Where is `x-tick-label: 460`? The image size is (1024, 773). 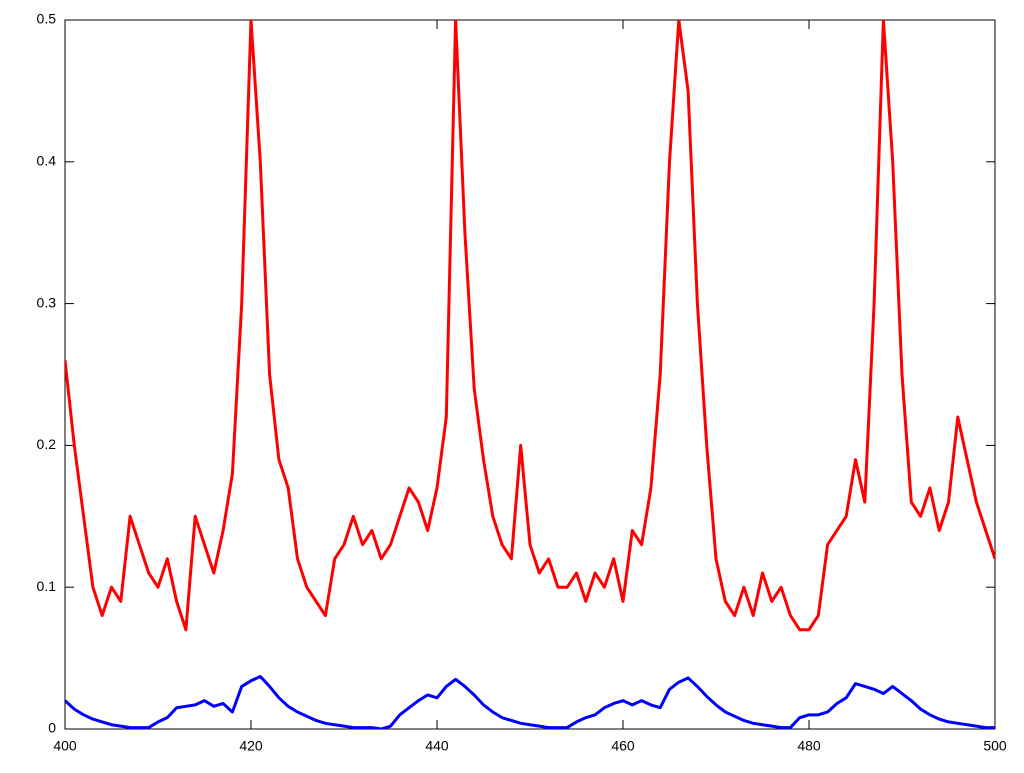 x-tick-label: 460 is located at coordinates (623, 746).